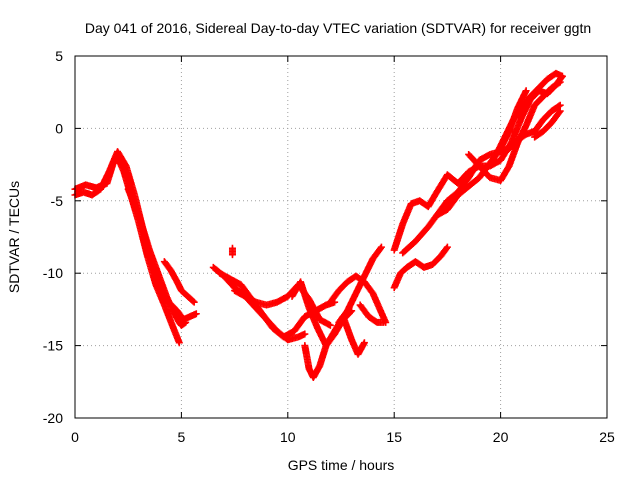  I want to click on series-track-m, so click(420, 267).